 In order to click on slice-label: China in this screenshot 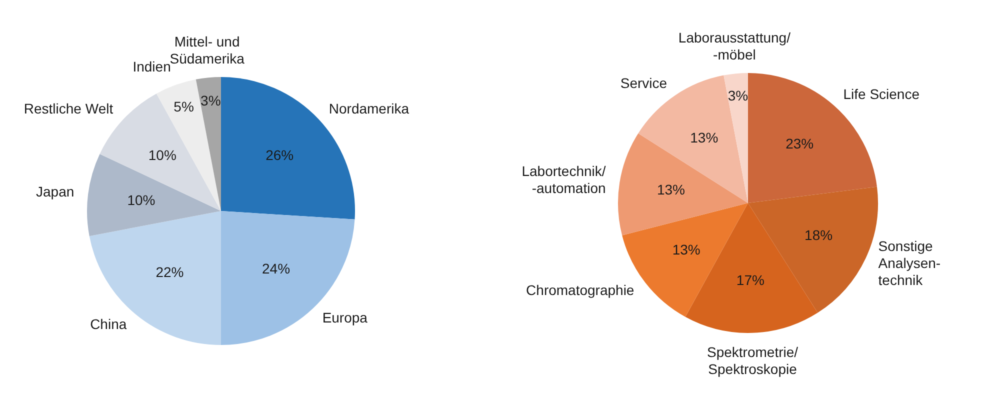, I will do `click(108, 324)`.